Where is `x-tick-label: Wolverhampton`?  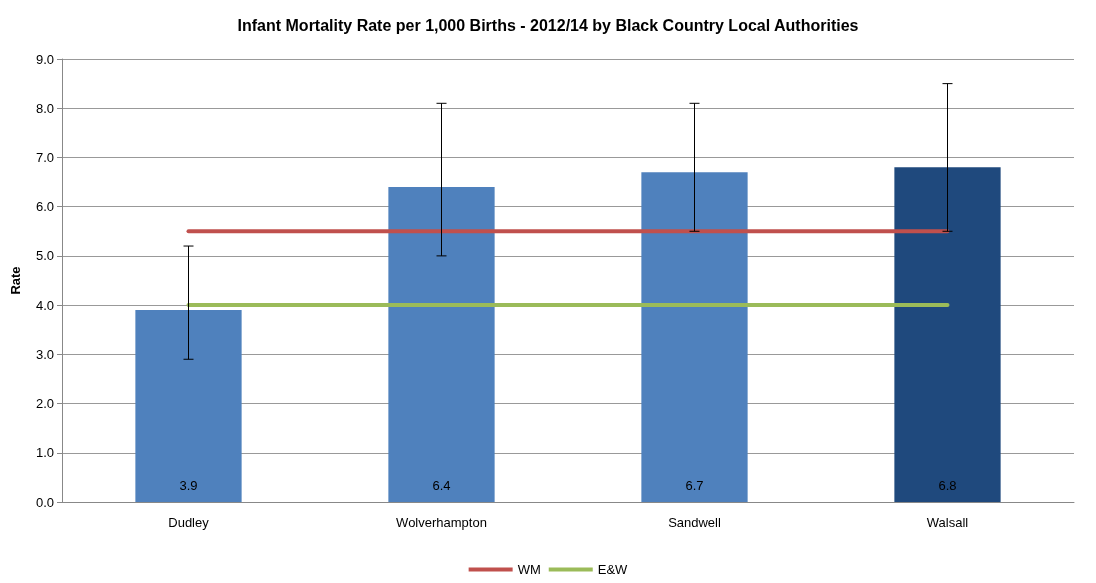 x-tick-label: Wolverhampton is located at coordinates (441, 522).